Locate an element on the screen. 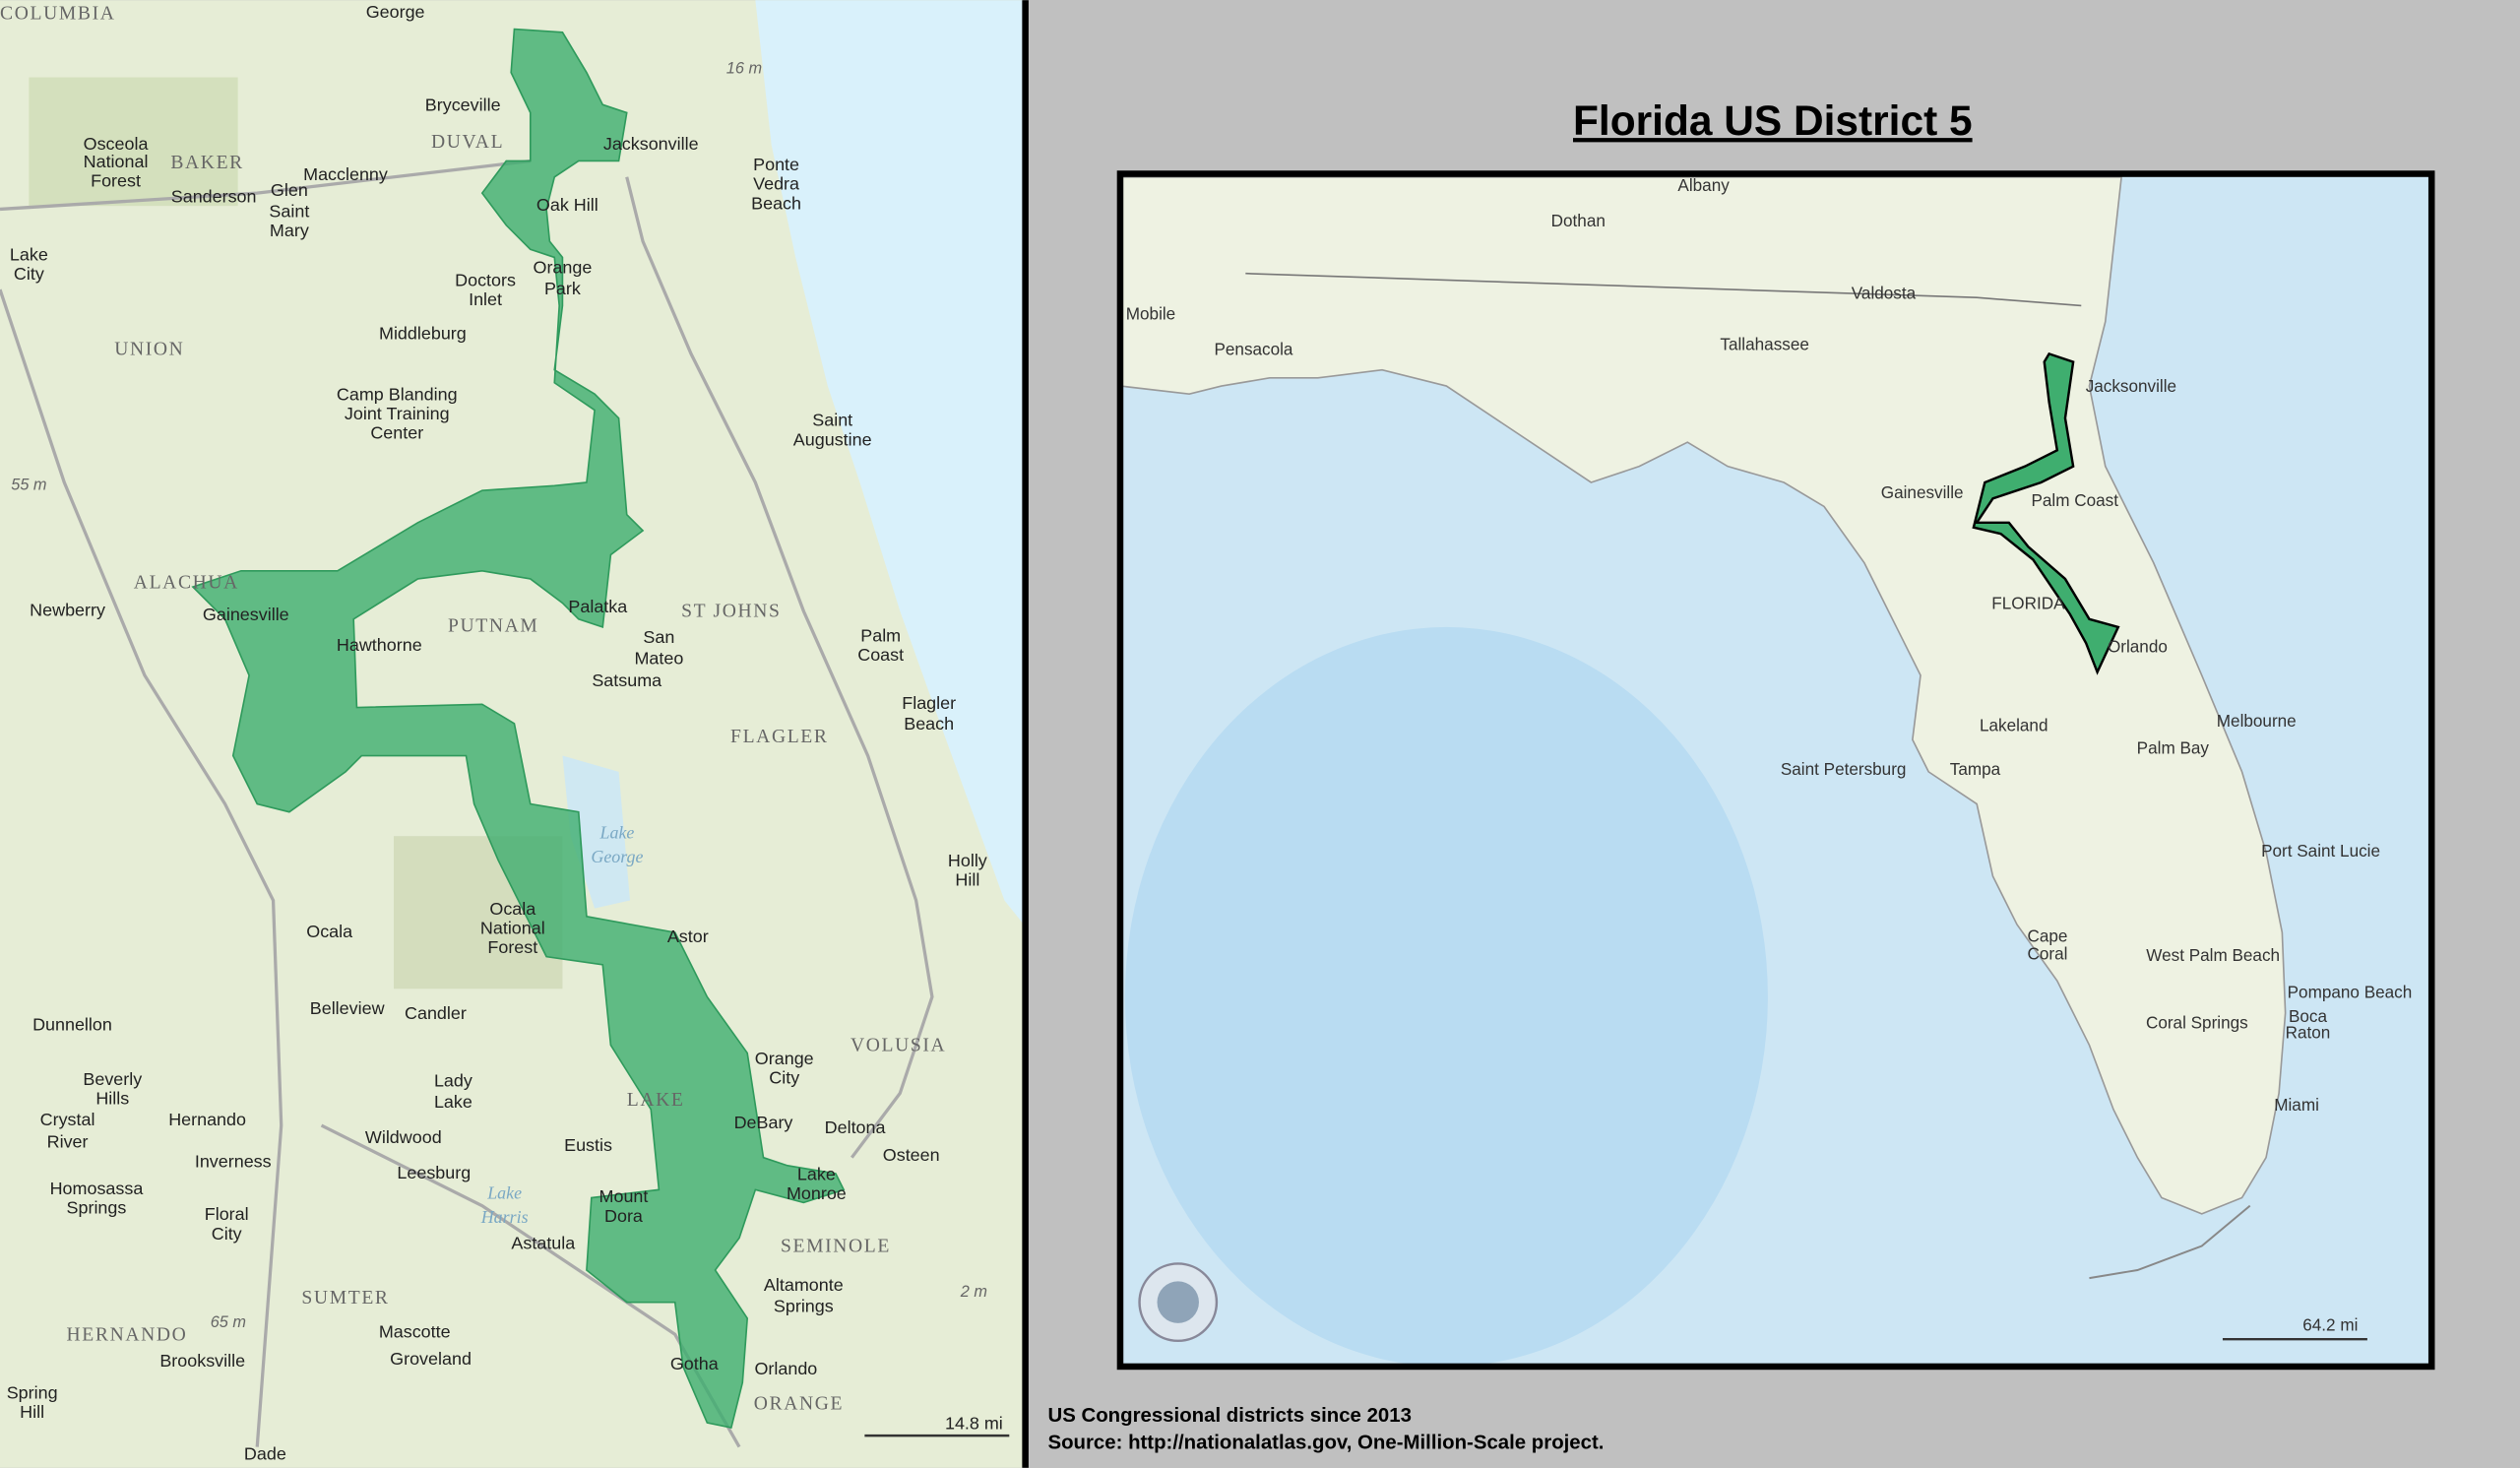  place-label: Glen is located at coordinates (289, 190).